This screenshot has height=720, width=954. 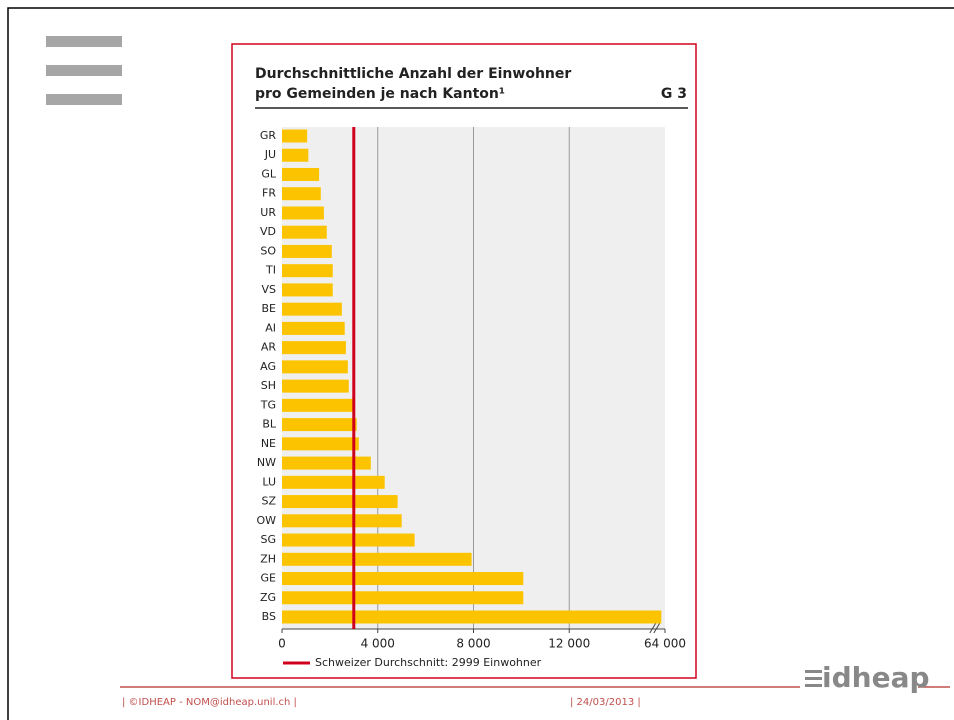 I want to click on x-tick-label: 0, so click(x=282, y=644).